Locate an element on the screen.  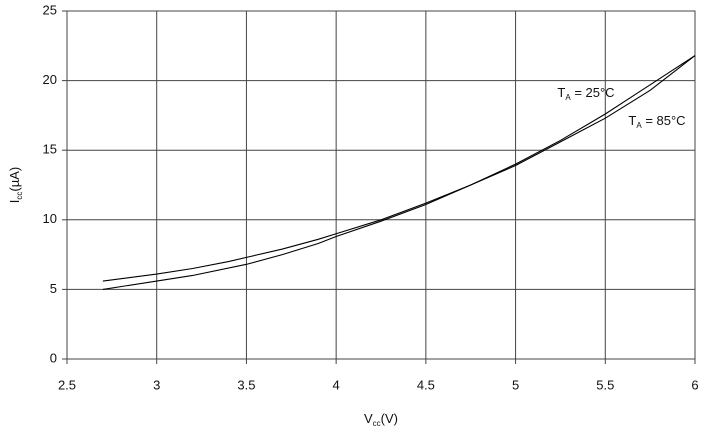
y-tick-label: 15 is located at coordinates (50, 149).